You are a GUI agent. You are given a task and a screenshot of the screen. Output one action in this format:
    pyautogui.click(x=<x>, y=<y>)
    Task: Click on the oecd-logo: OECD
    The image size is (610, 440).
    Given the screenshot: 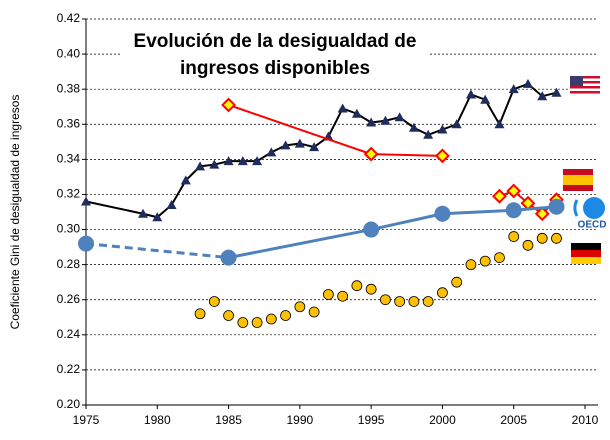 What is the action you would take?
    pyautogui.click(x=590, y=214)
    